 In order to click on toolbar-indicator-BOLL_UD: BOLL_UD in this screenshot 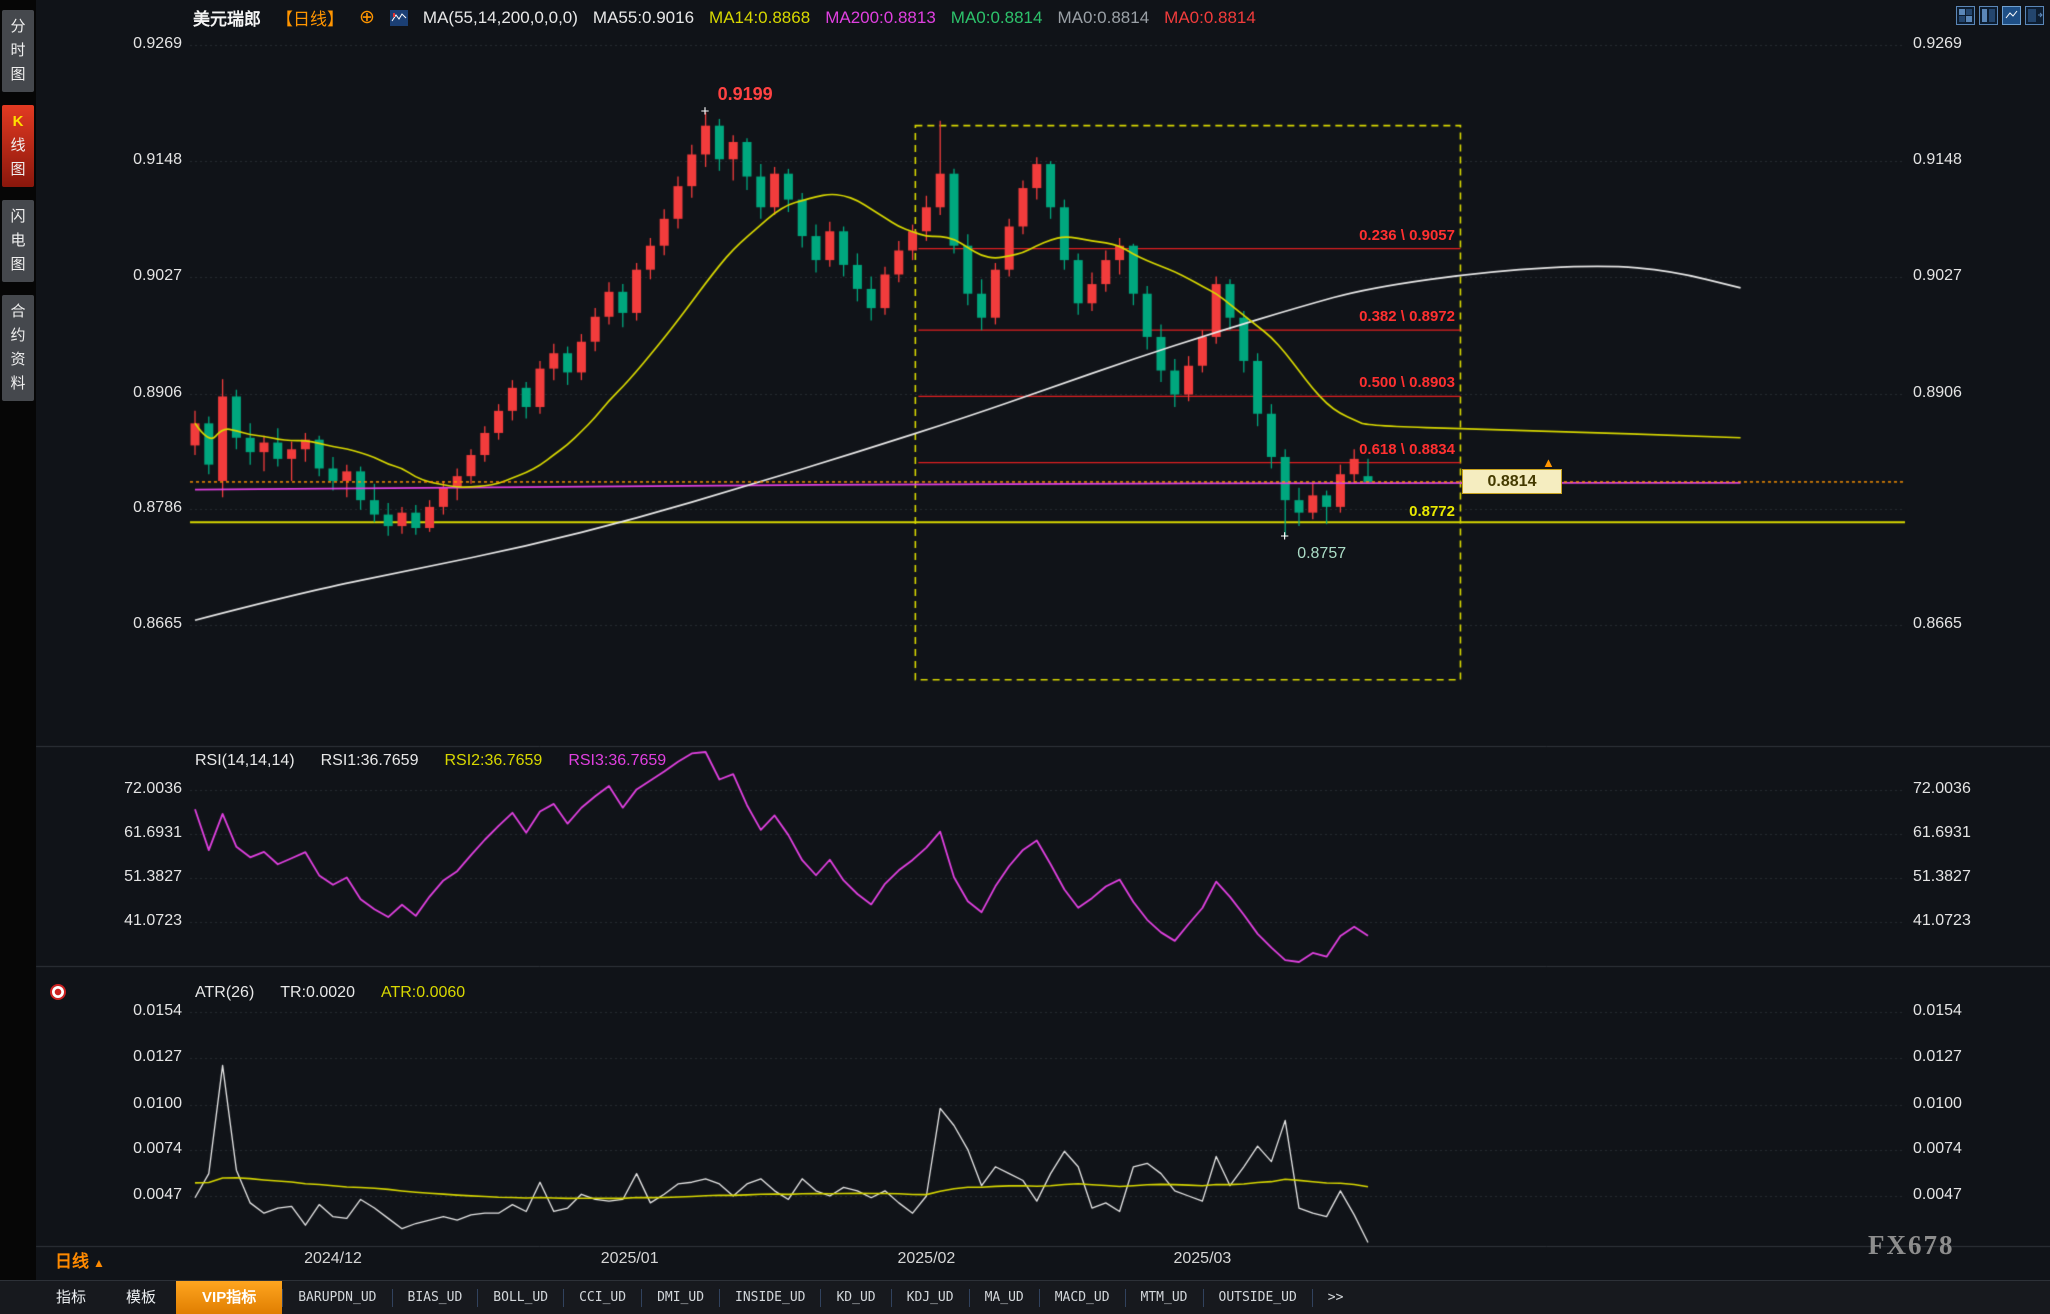, I will do `click(520, 1297)`.